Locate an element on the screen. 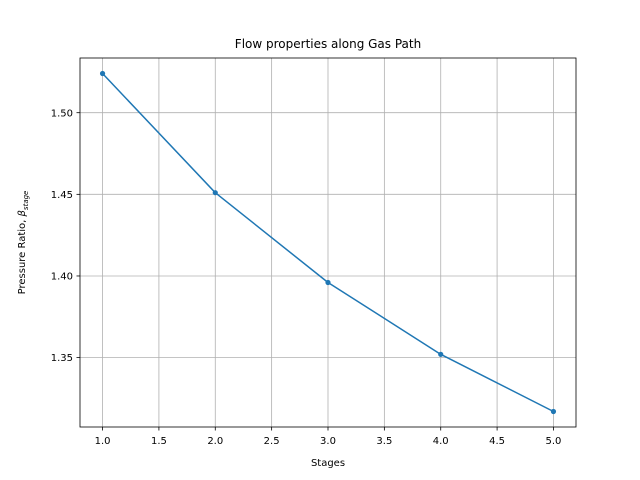  y-tick-label: 1.50 is located at coordinates (62, 113).